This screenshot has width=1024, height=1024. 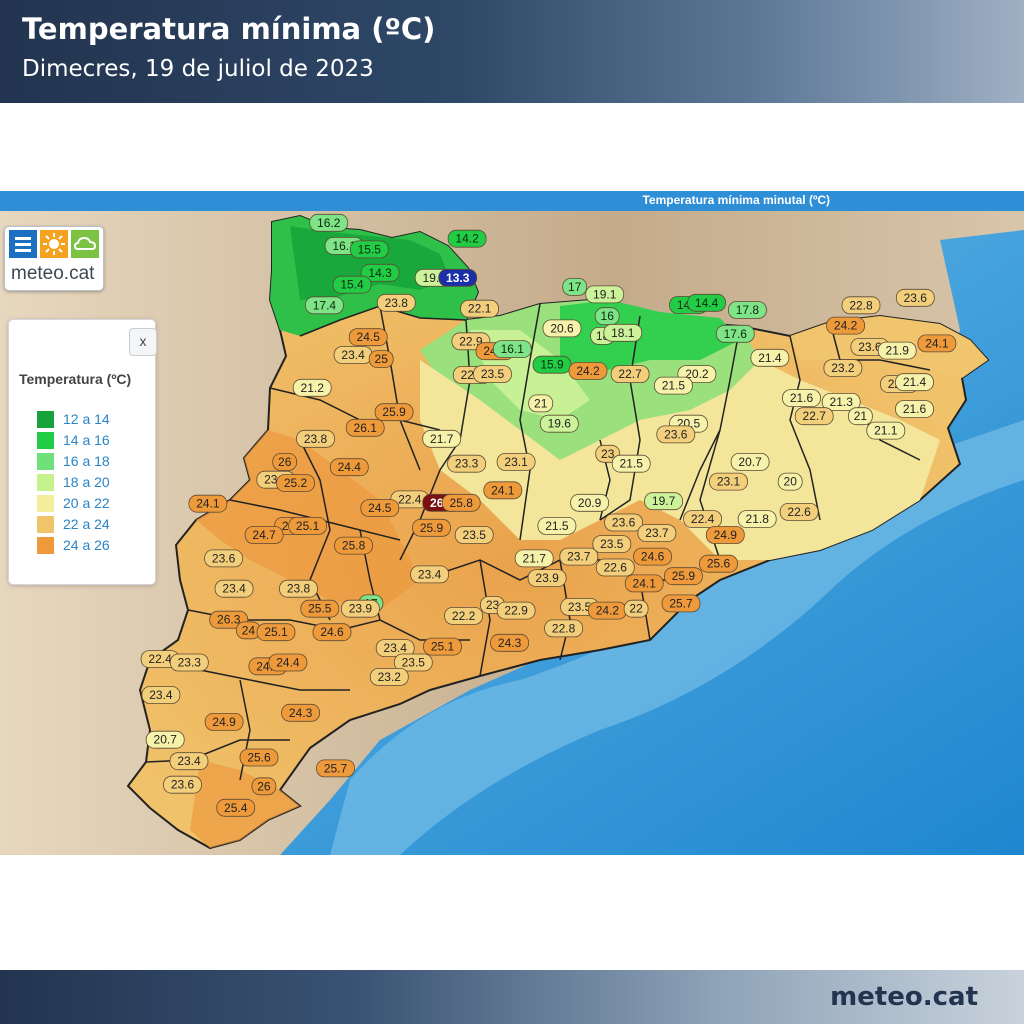 What do you see at coordinates (458, 277) in the screenshot?
I see `station-label: 13.3` at bounding box center [458, 277].